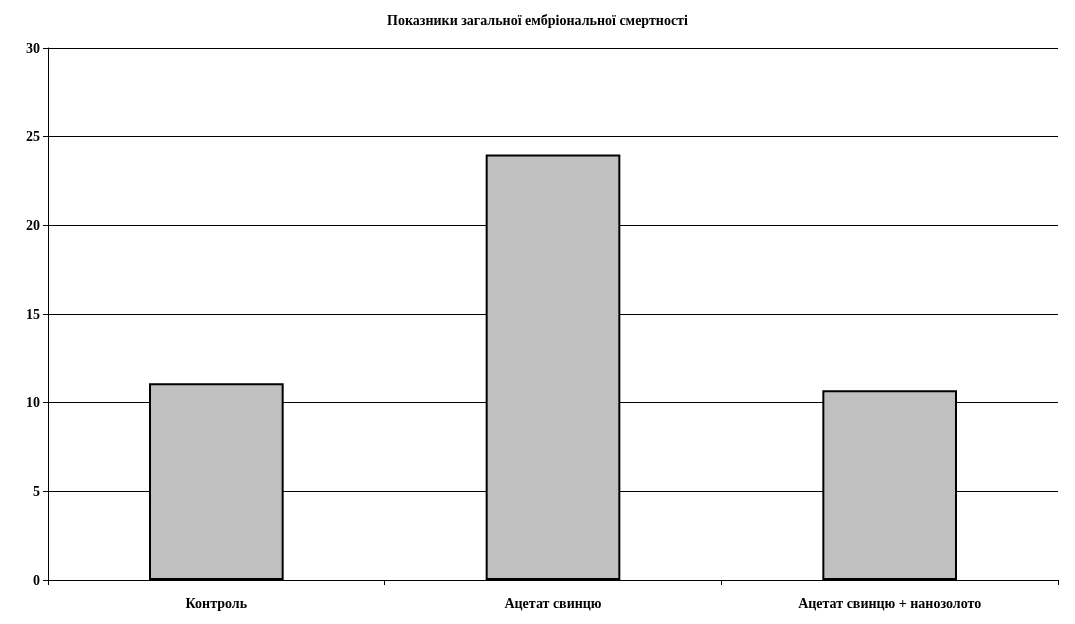  What do you see at coordinates (537, 20) in the screenshot?
I see `chart-title: Показники загальної ембріональної смертності` at bounding box center [537, 20].